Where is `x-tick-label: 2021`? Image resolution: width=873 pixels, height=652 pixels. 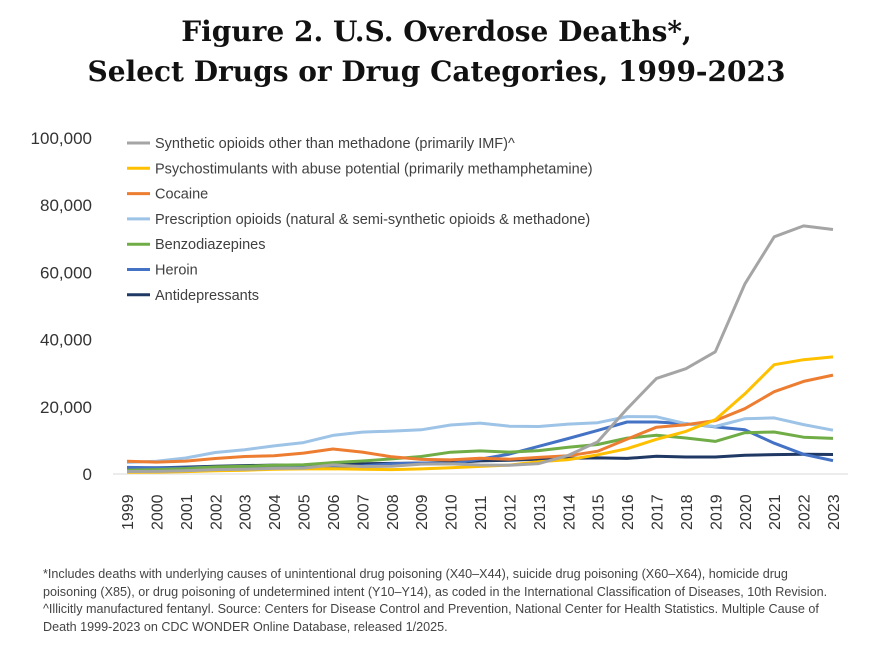
x-tick-label: 2021 is located at coordinates (775, 512).